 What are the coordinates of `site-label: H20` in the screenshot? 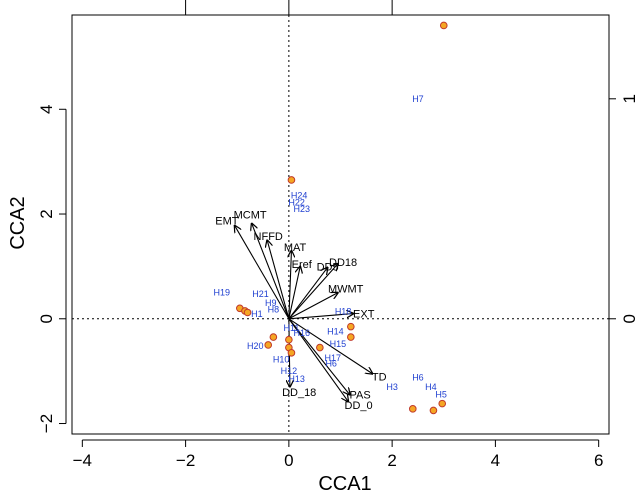 It's located at (255, 346).